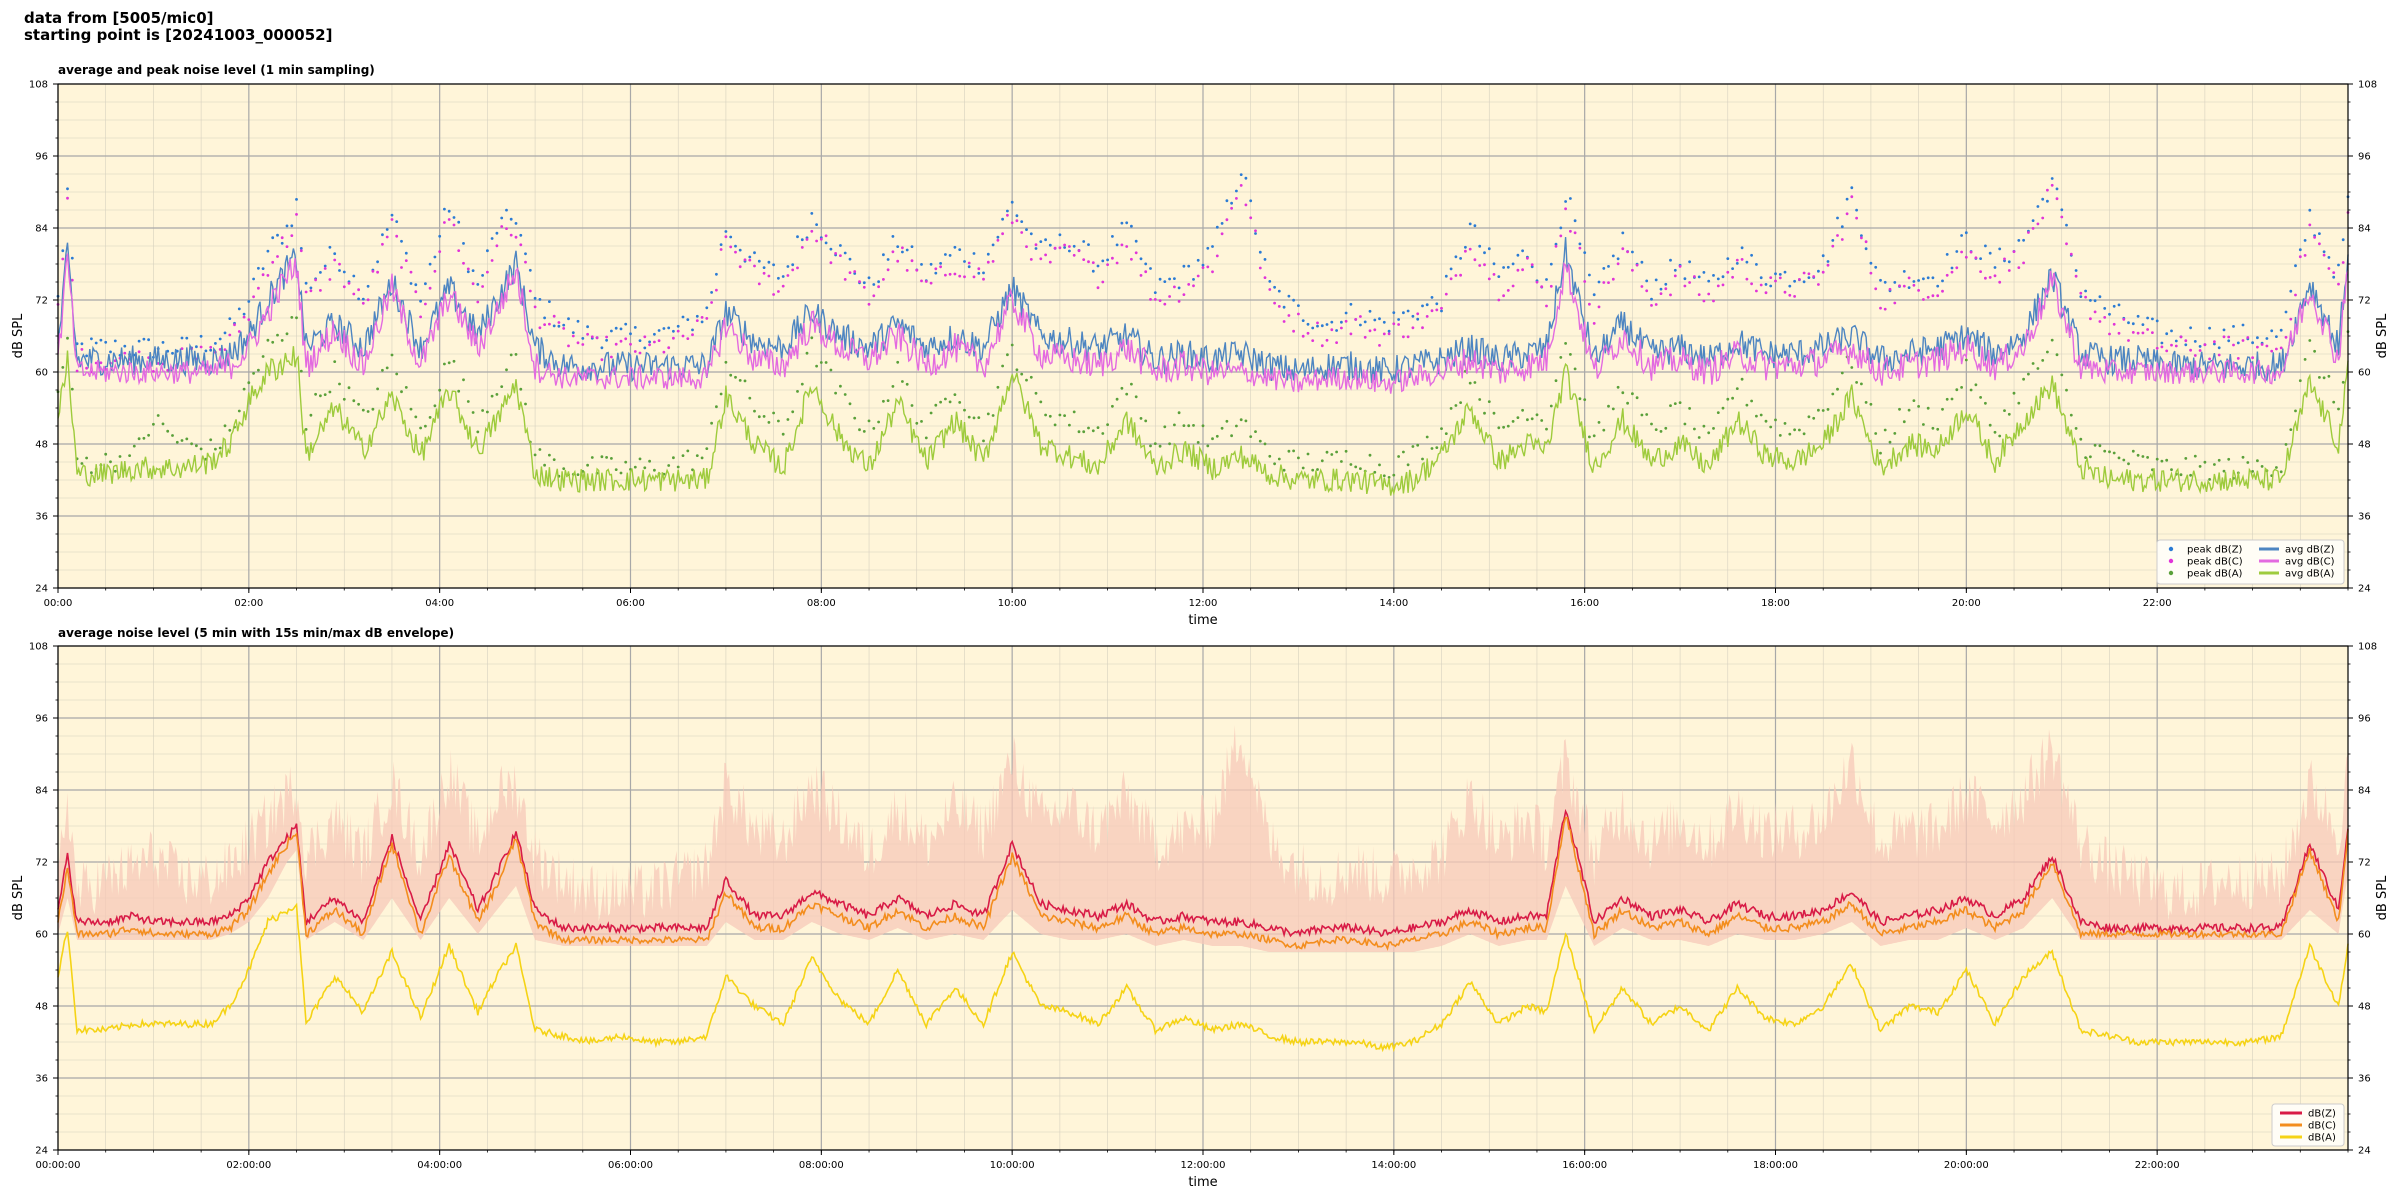 This screenshot has height=1200, width=2400. Describe the element at coordinates (58, 1165) in the screenshot. I see `x-tick-label: 00:00:00` at that location.